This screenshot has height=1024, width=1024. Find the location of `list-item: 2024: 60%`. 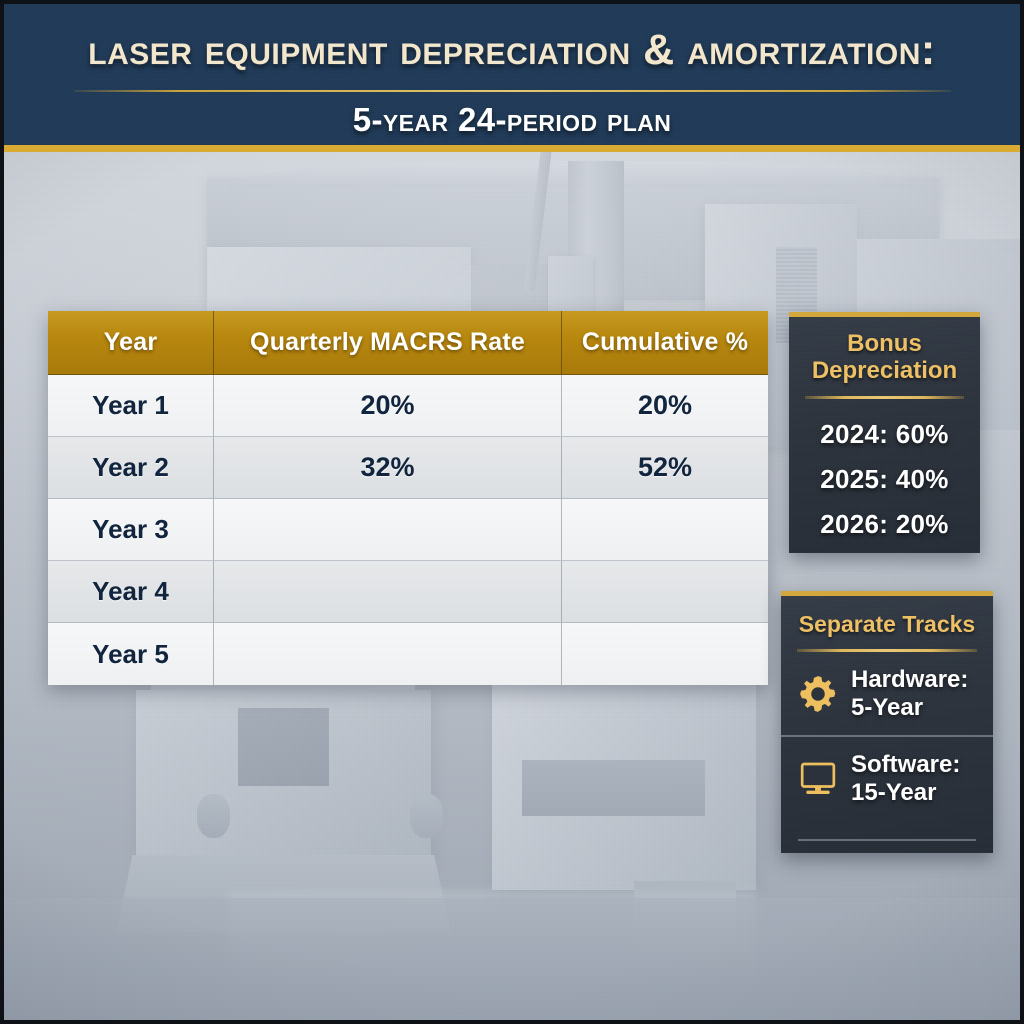

list-item: 2024: 60% is located at coordinates (884, 433).